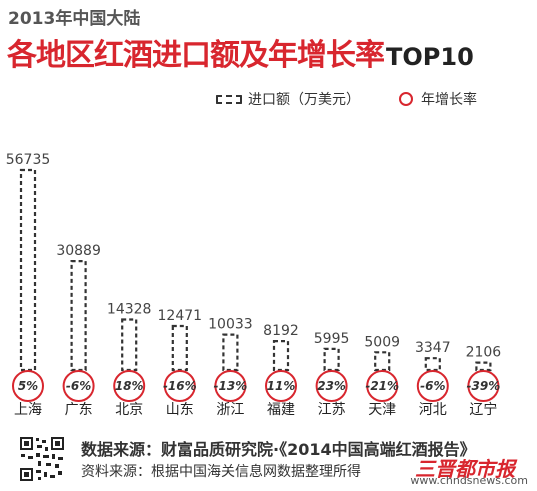  Describe the element at coordinates (382, 410) in the screenshot. I see `category-label: 天津` at that location.